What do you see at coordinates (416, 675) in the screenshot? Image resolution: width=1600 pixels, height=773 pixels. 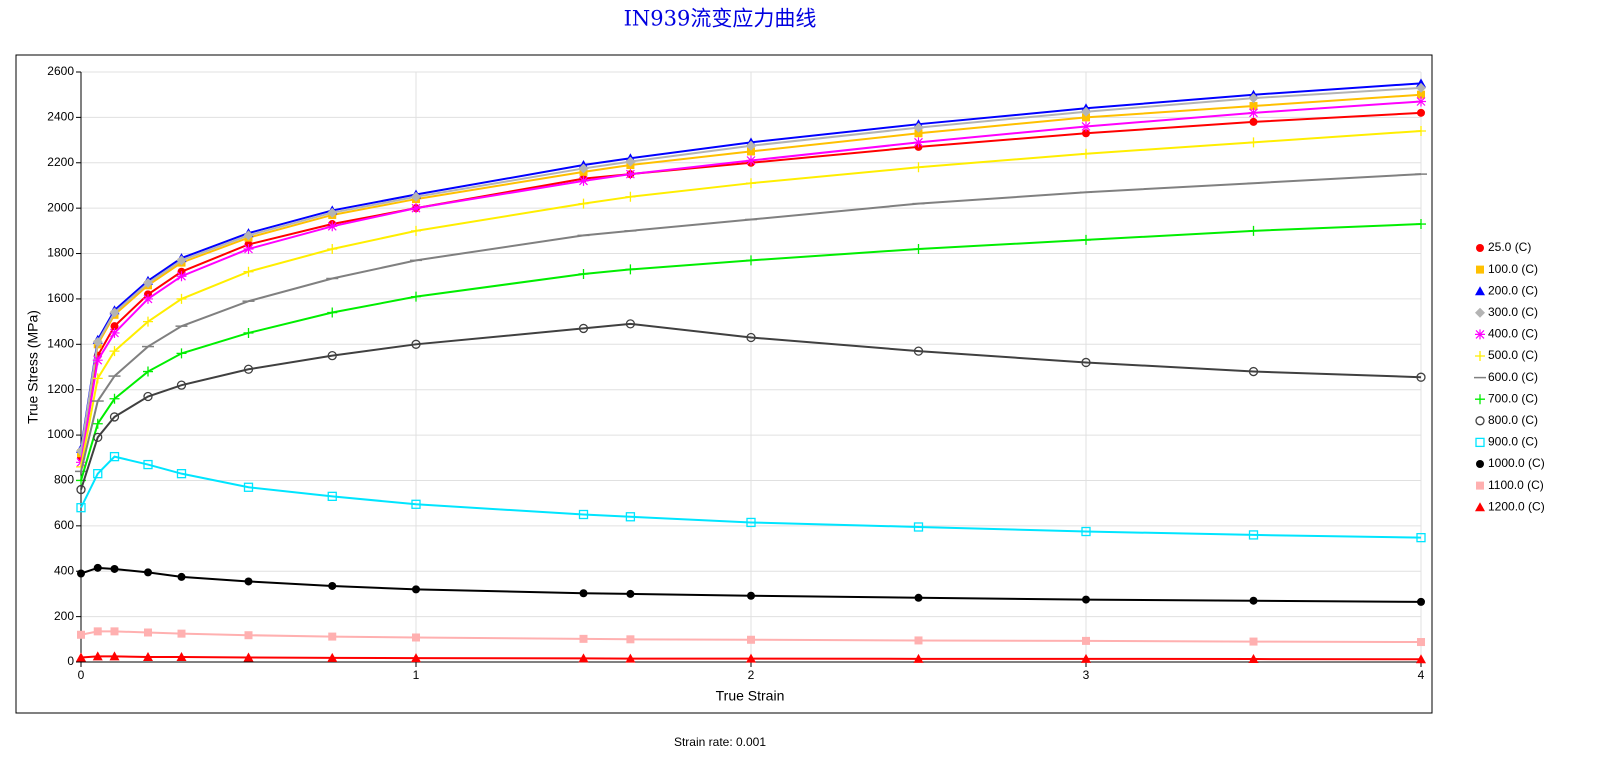 I see `x-tick-label: 1` at bounding box center [416, 675].